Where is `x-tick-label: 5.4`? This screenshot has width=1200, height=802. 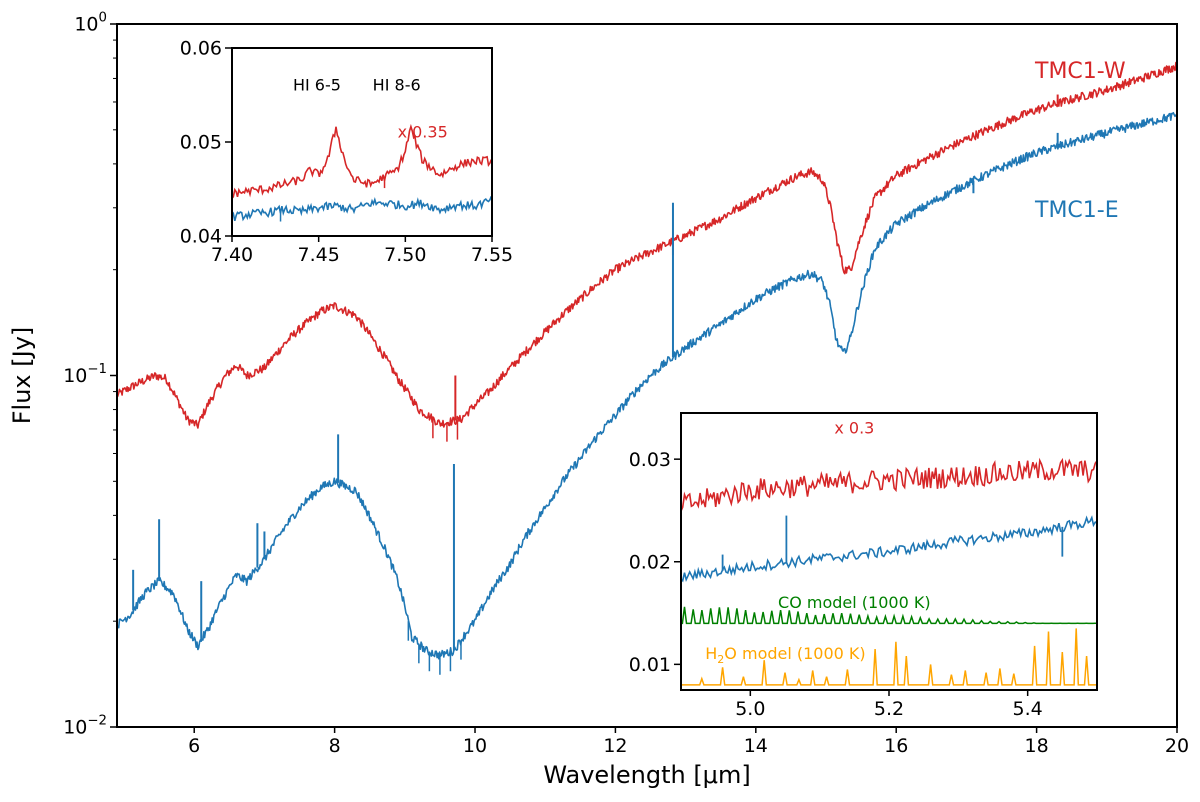 x-tick-label: 5.4 is located at coordinates (1028, 709).